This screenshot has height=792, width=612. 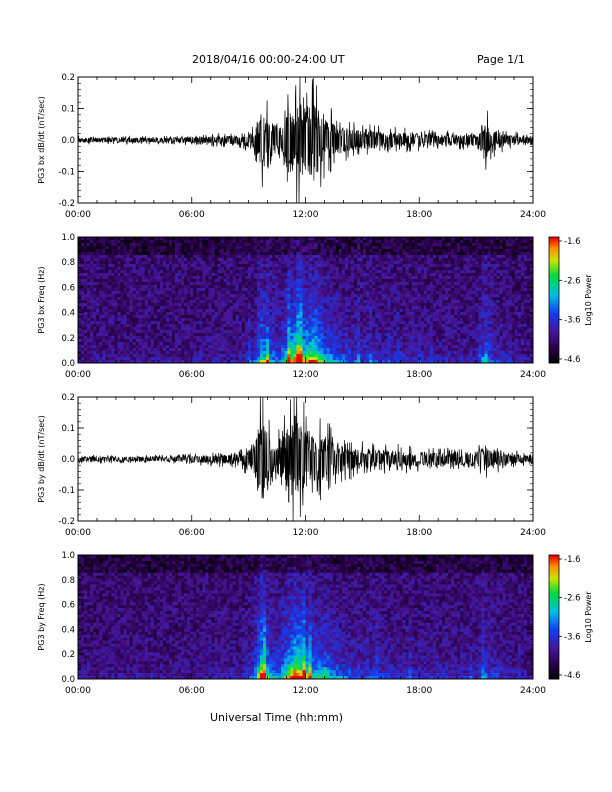 I want to click on y-axis-label: PG3 by dB/dt (nT/sec), so click(x=41, y=458).